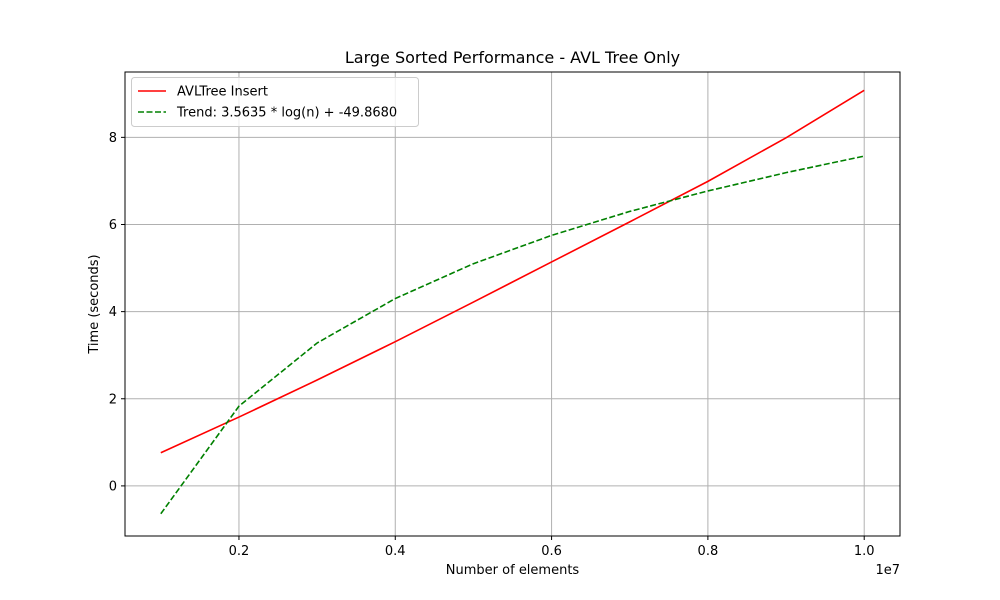  I want to click on legend-box, so click(275, 102).